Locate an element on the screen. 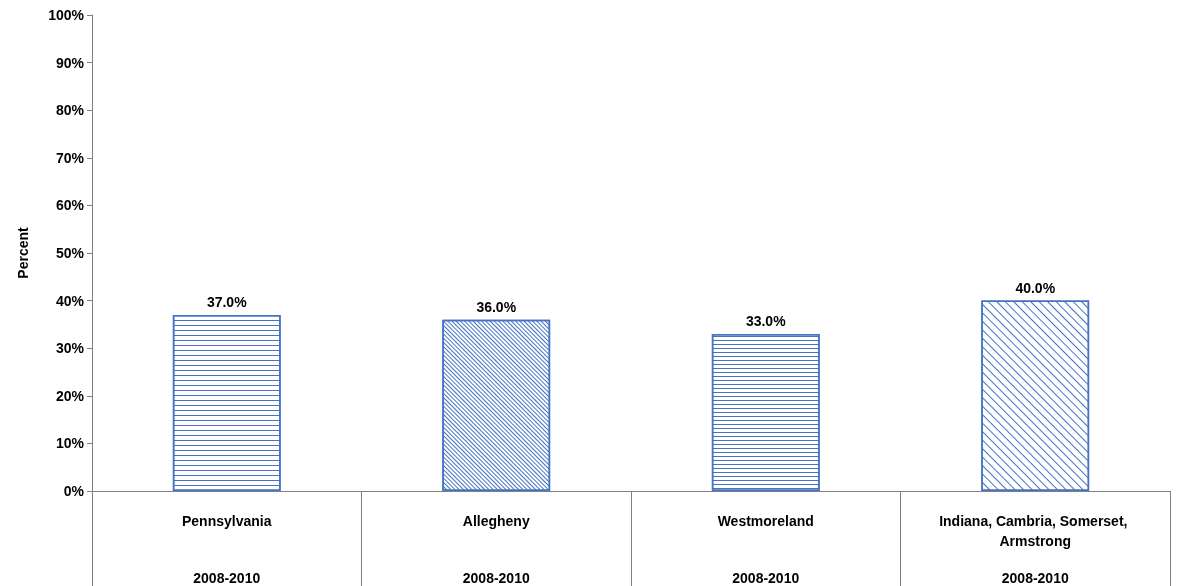 This screenshot has height=586, width=1182. data-label: 37.0% is located at coordinates (227, 301).